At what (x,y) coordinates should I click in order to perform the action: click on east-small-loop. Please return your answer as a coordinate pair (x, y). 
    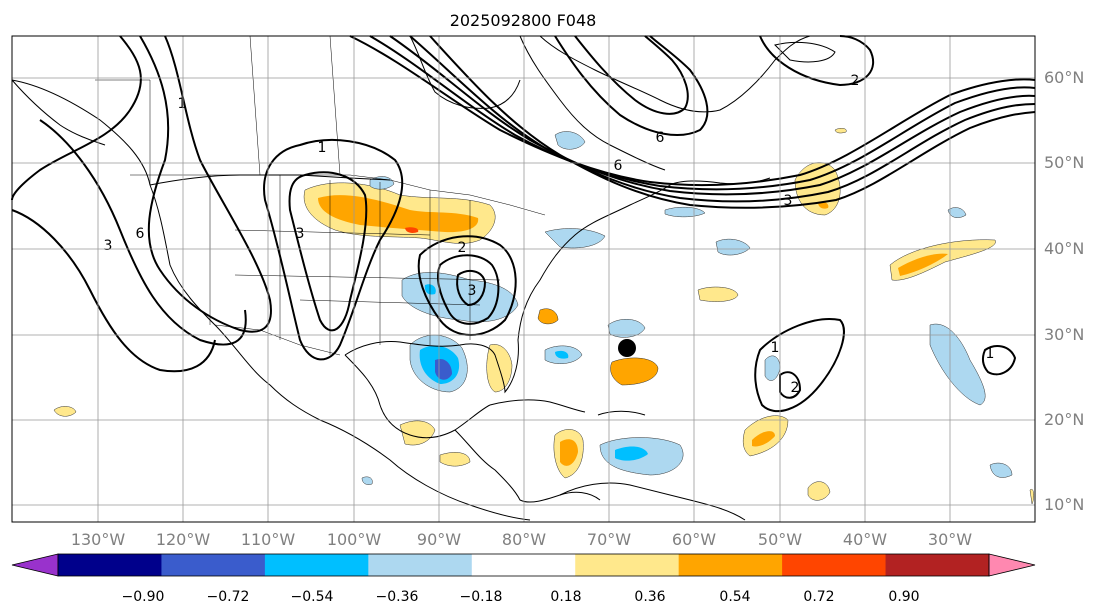
    Looking at the image, I should click on (999, 360).